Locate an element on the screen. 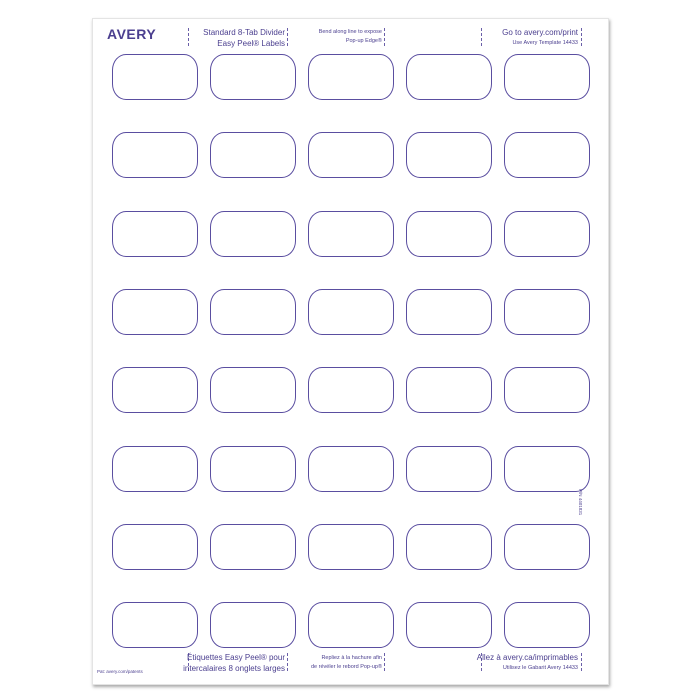  url-text: Allez à avery.ca/imprimables is located at coordinates (527, 657).